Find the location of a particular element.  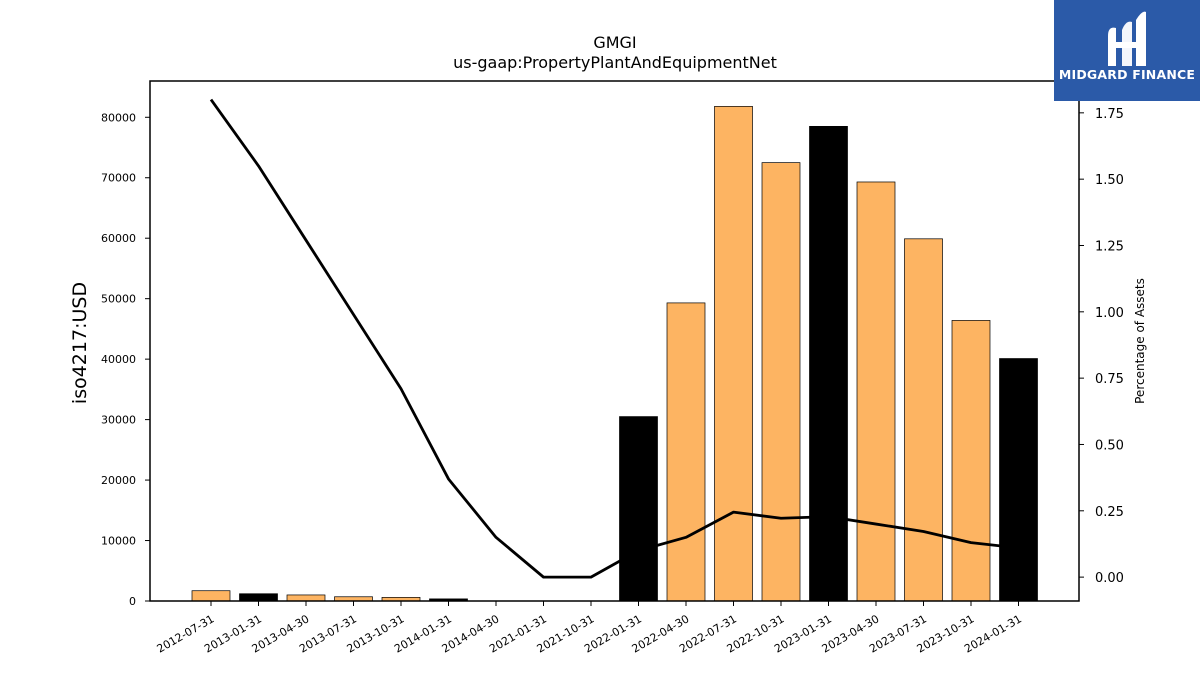

y-tick-label: 50000 is located at coordinates (118, 299).